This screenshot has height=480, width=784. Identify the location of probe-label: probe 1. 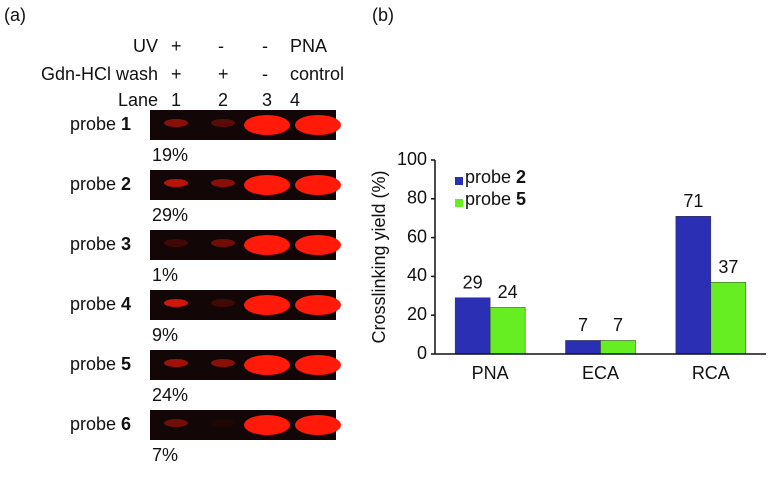
(100, 124).